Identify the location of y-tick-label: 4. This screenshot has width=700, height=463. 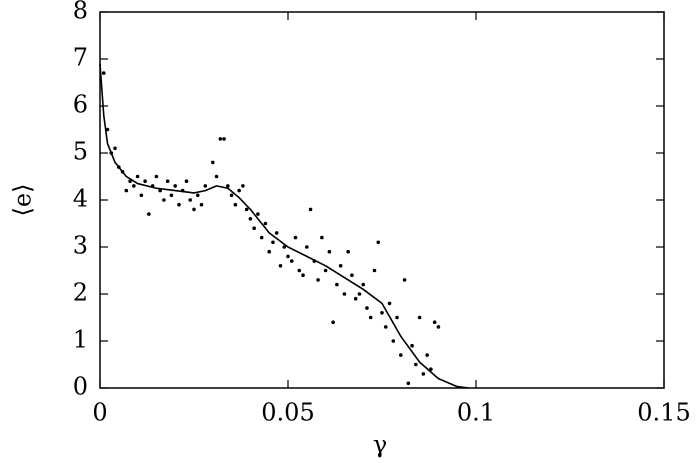
(80, 199).